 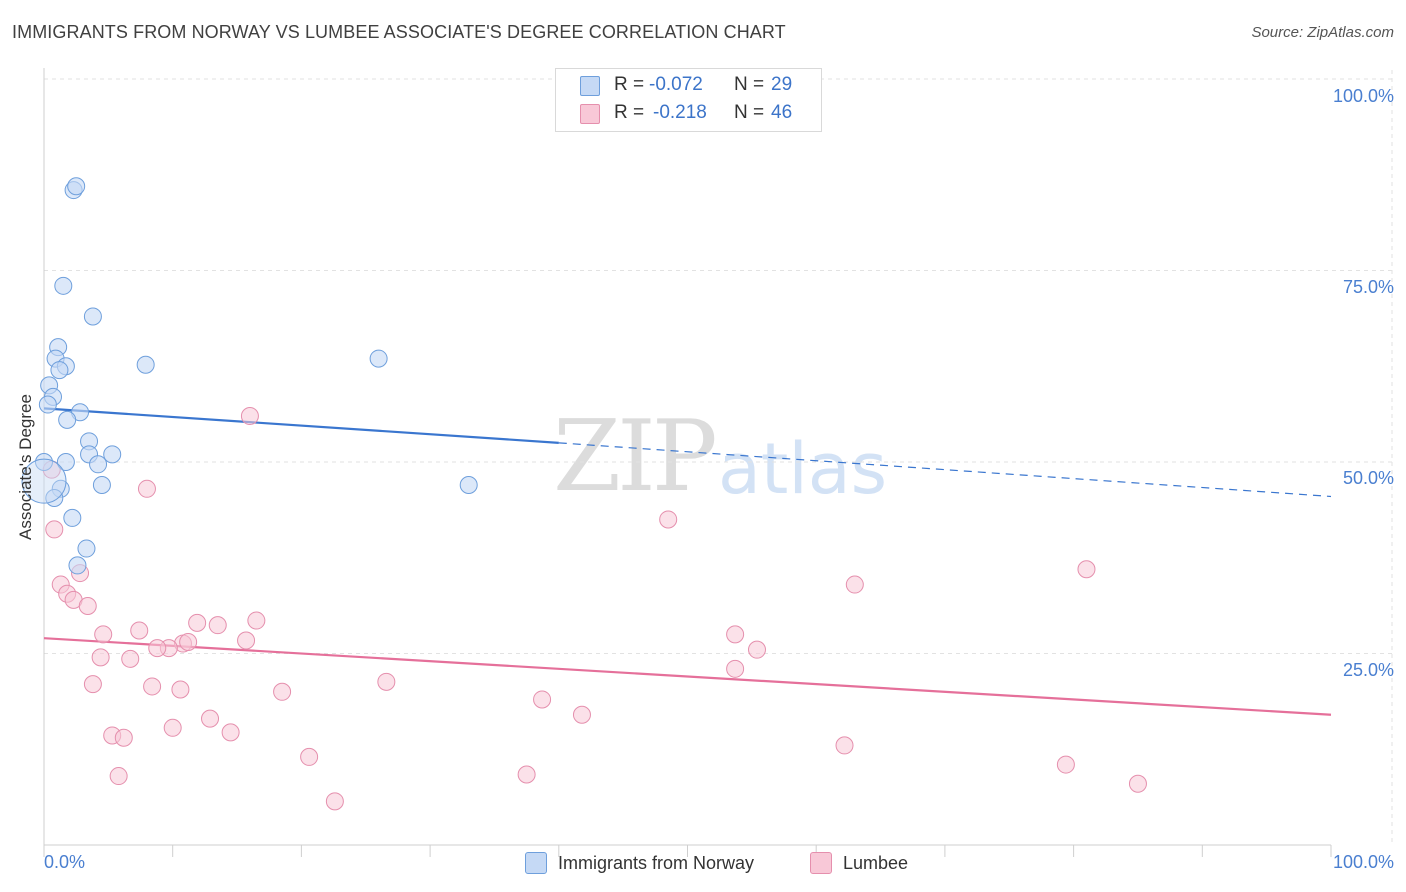 I want to click on norway-trend-extension, so click(x=945, y=470).